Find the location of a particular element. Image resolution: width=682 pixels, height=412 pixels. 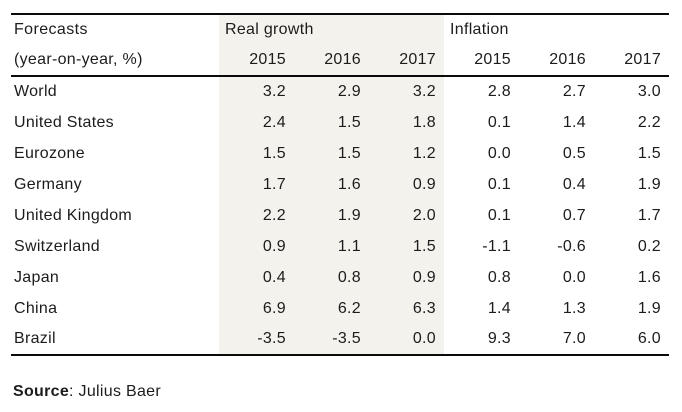

group-label-inflation: Inflation is located at coordinates (479, 29).